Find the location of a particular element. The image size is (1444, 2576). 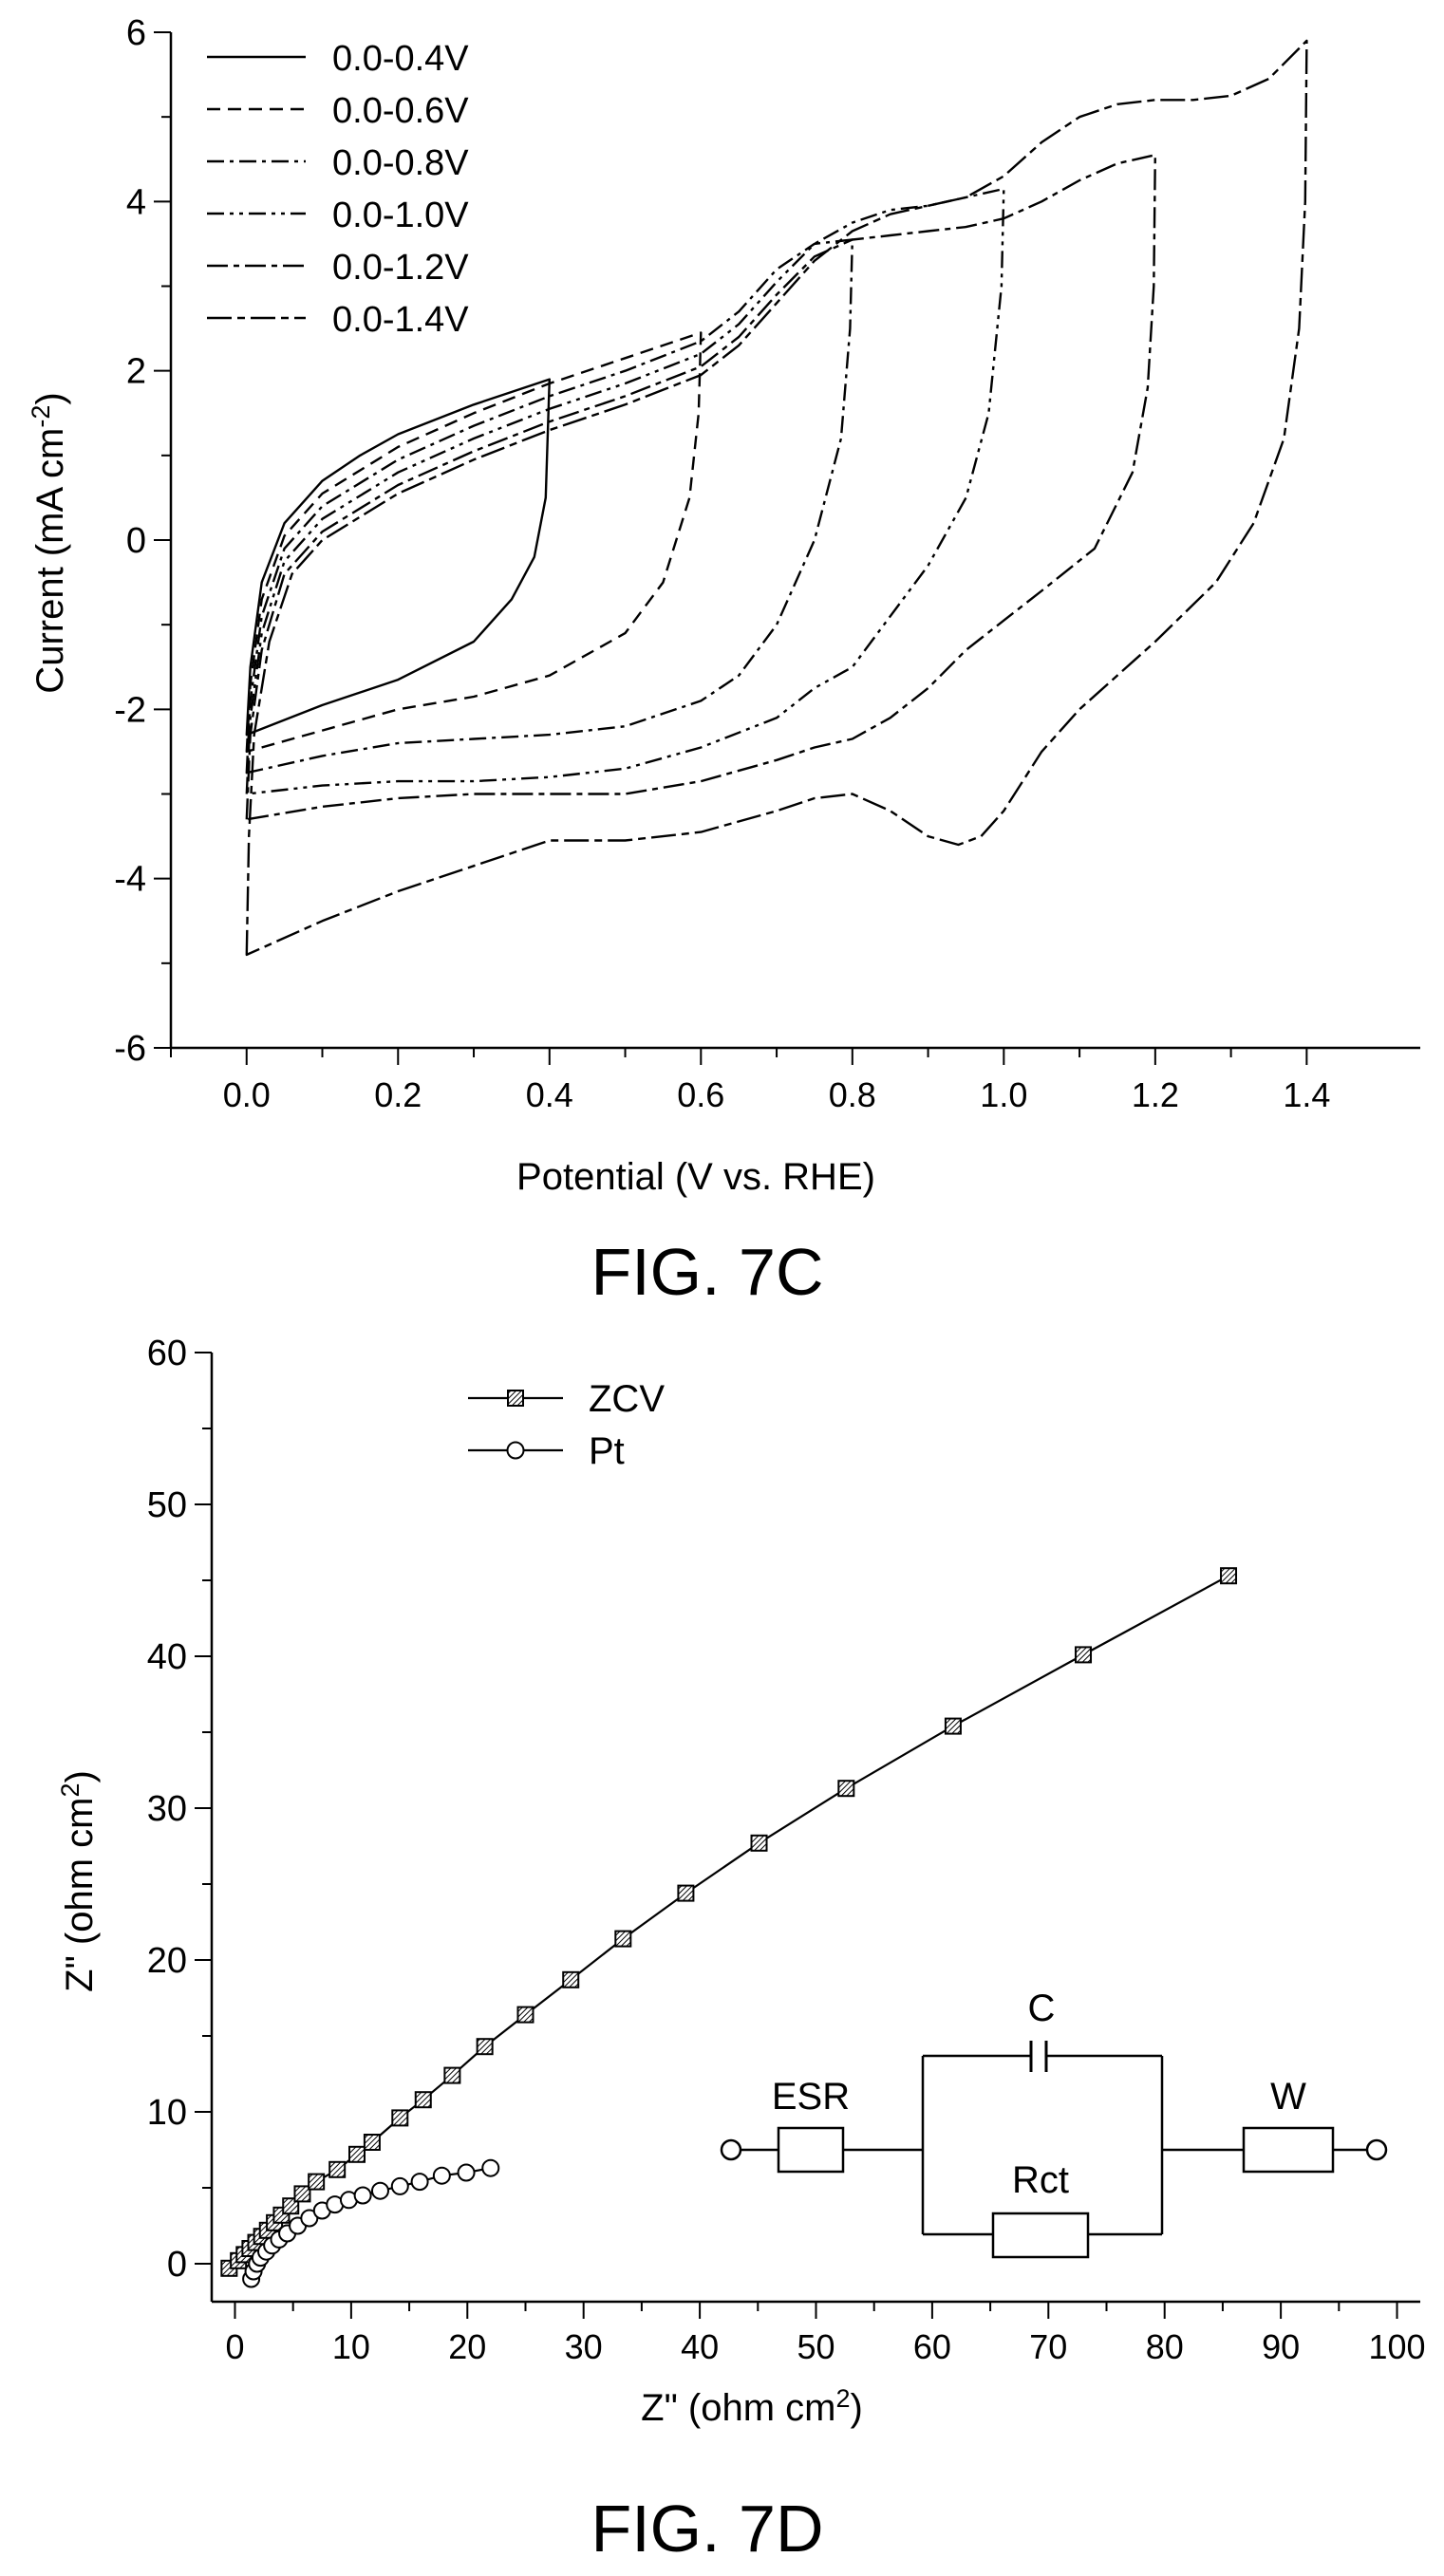

eis-y-tick-label: 30 is located at coordinates (167, 1809).